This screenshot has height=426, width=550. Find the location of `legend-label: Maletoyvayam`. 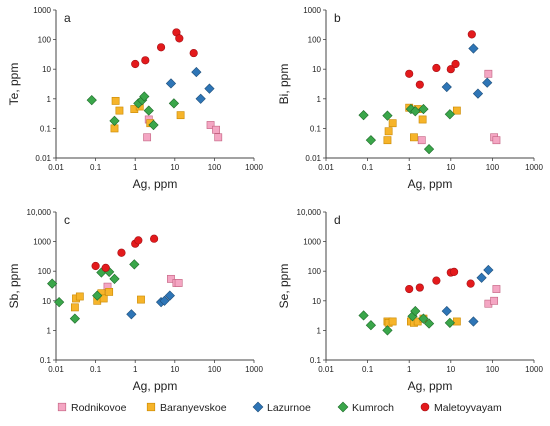

legend-label: Maletoyvayam is located at coordinates (468, 408).